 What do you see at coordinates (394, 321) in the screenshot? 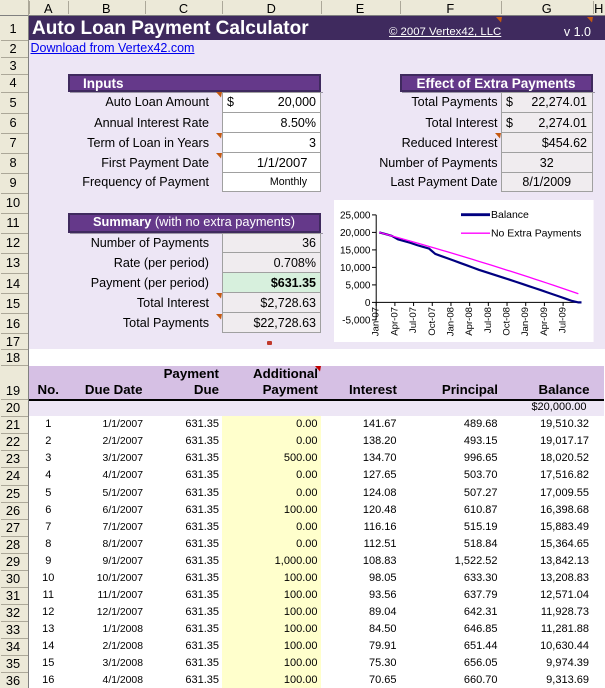
I see `svg-text: Apr-07` at bounding box center [394, 321].